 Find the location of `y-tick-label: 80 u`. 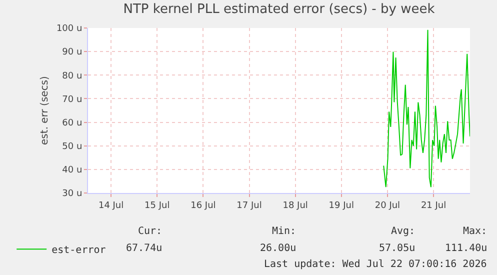

y-tick-label: 80 u is located at coordinates (72, 76).